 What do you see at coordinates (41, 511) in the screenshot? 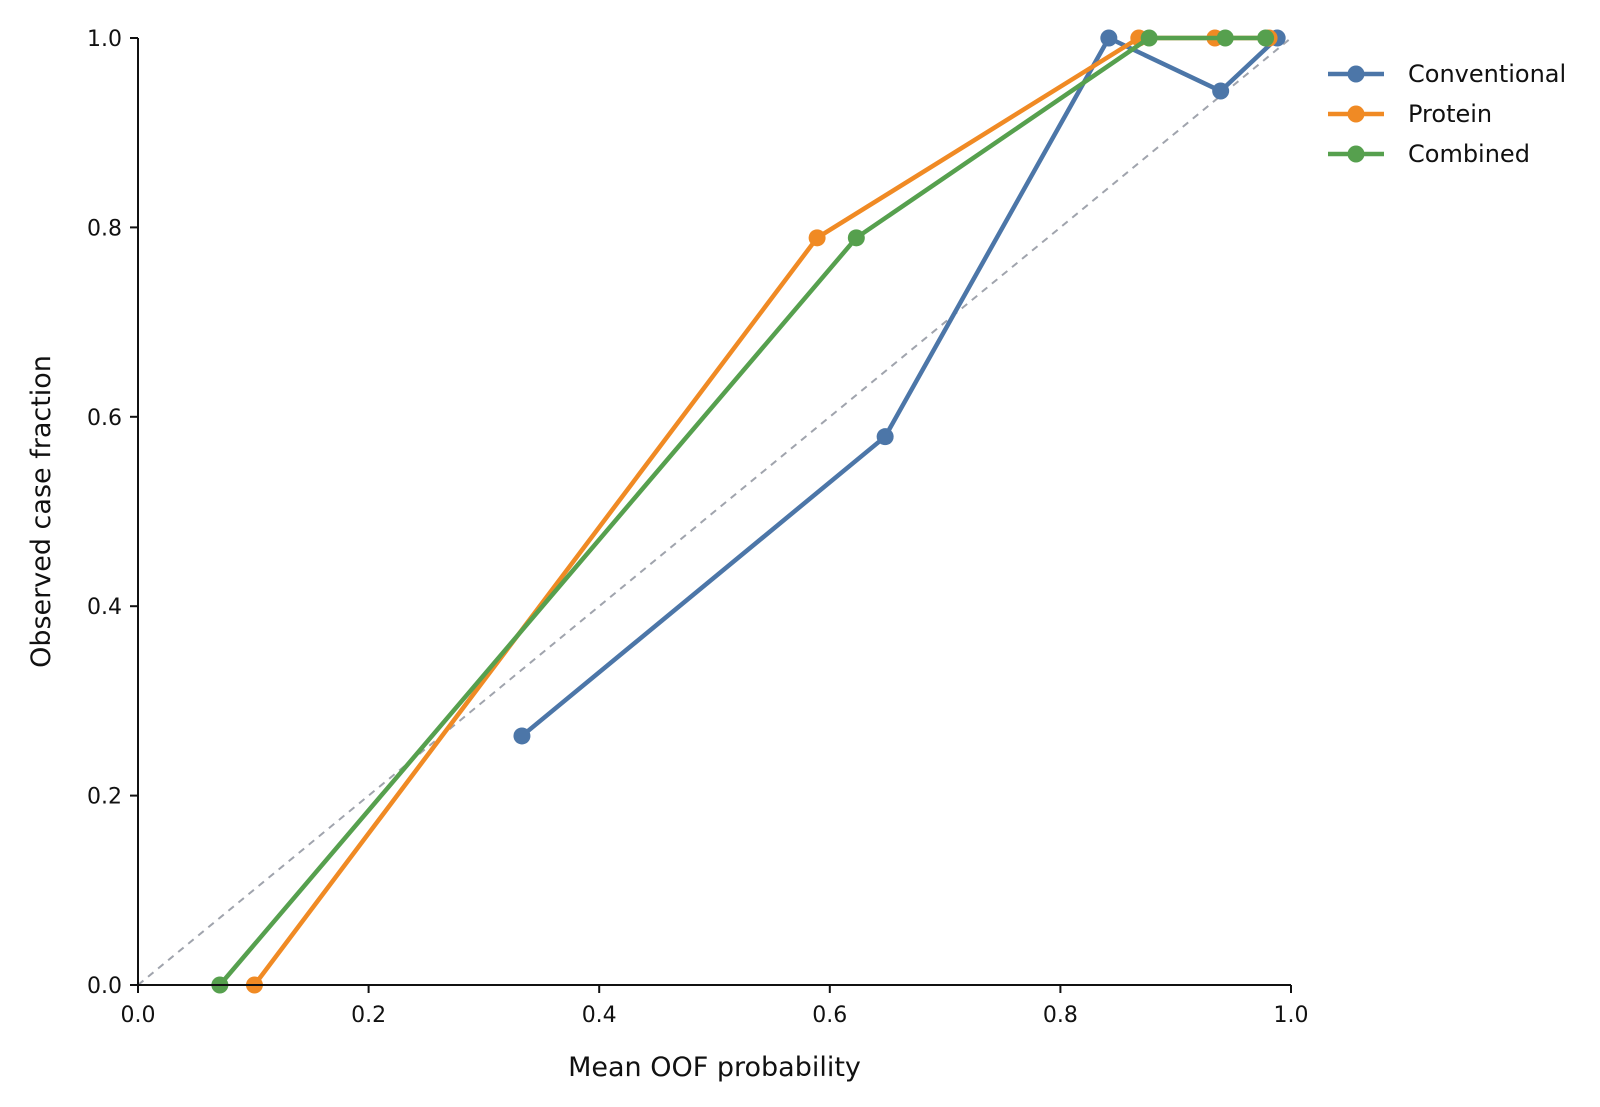
I see `y-axis-label: Observed case fraction` at bounding box center [41, 511].